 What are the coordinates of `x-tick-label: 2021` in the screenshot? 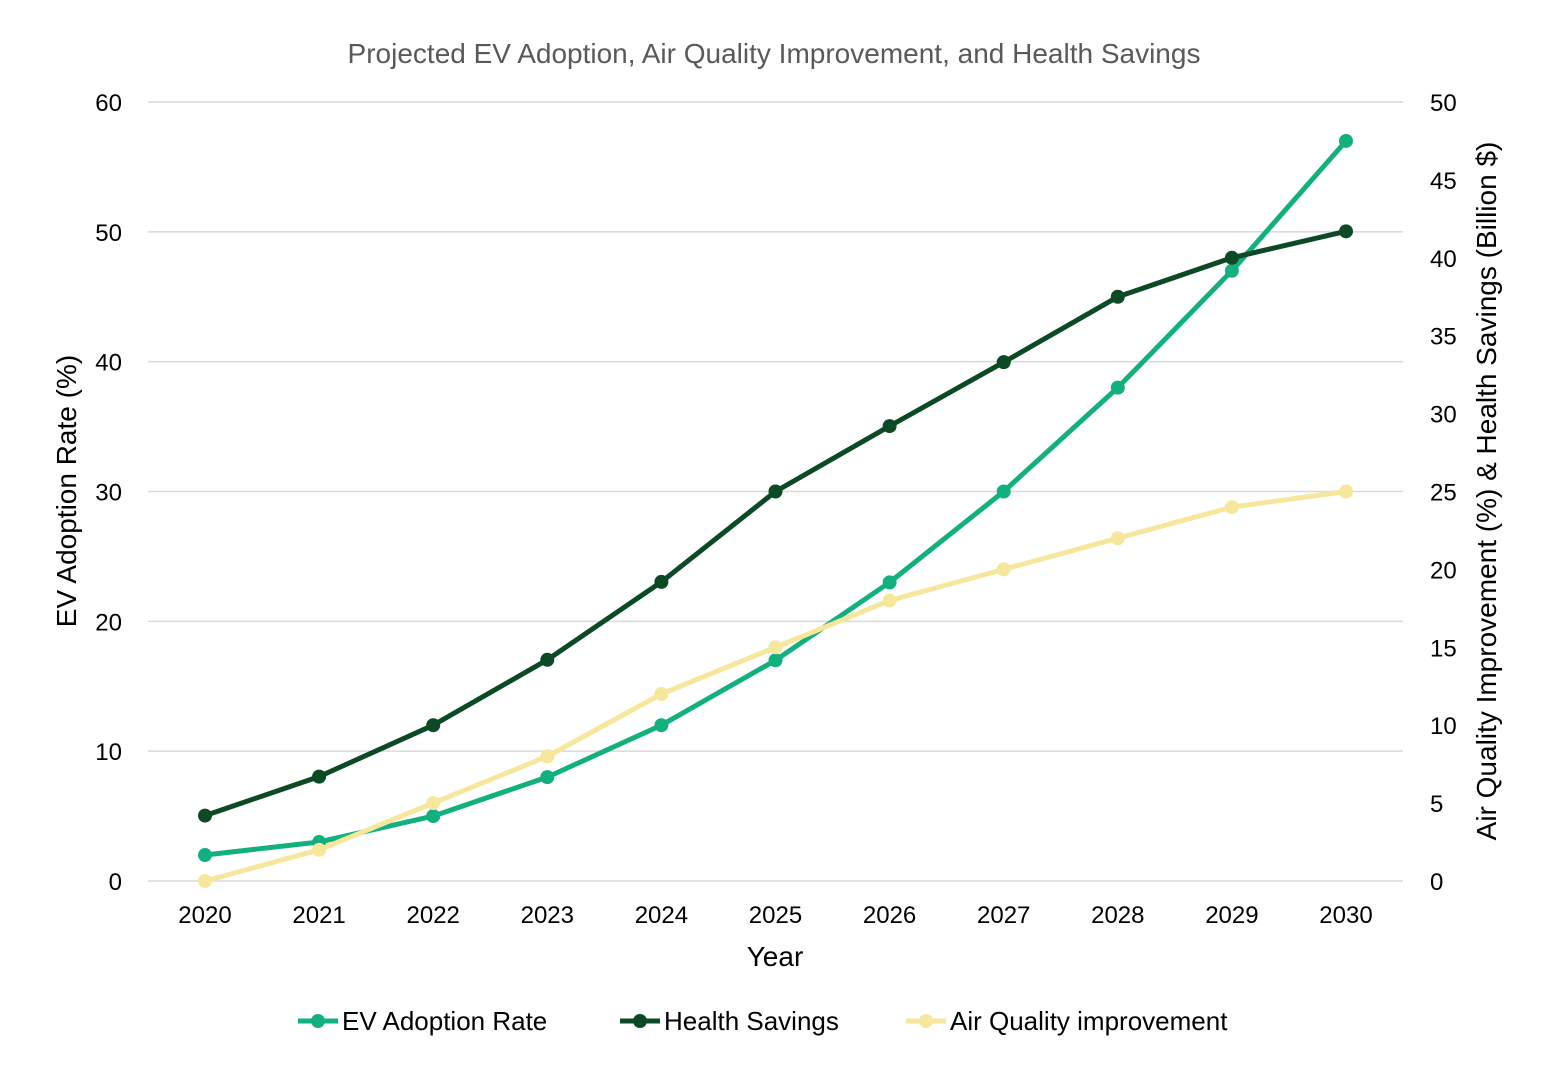 It's located at (318, 915).